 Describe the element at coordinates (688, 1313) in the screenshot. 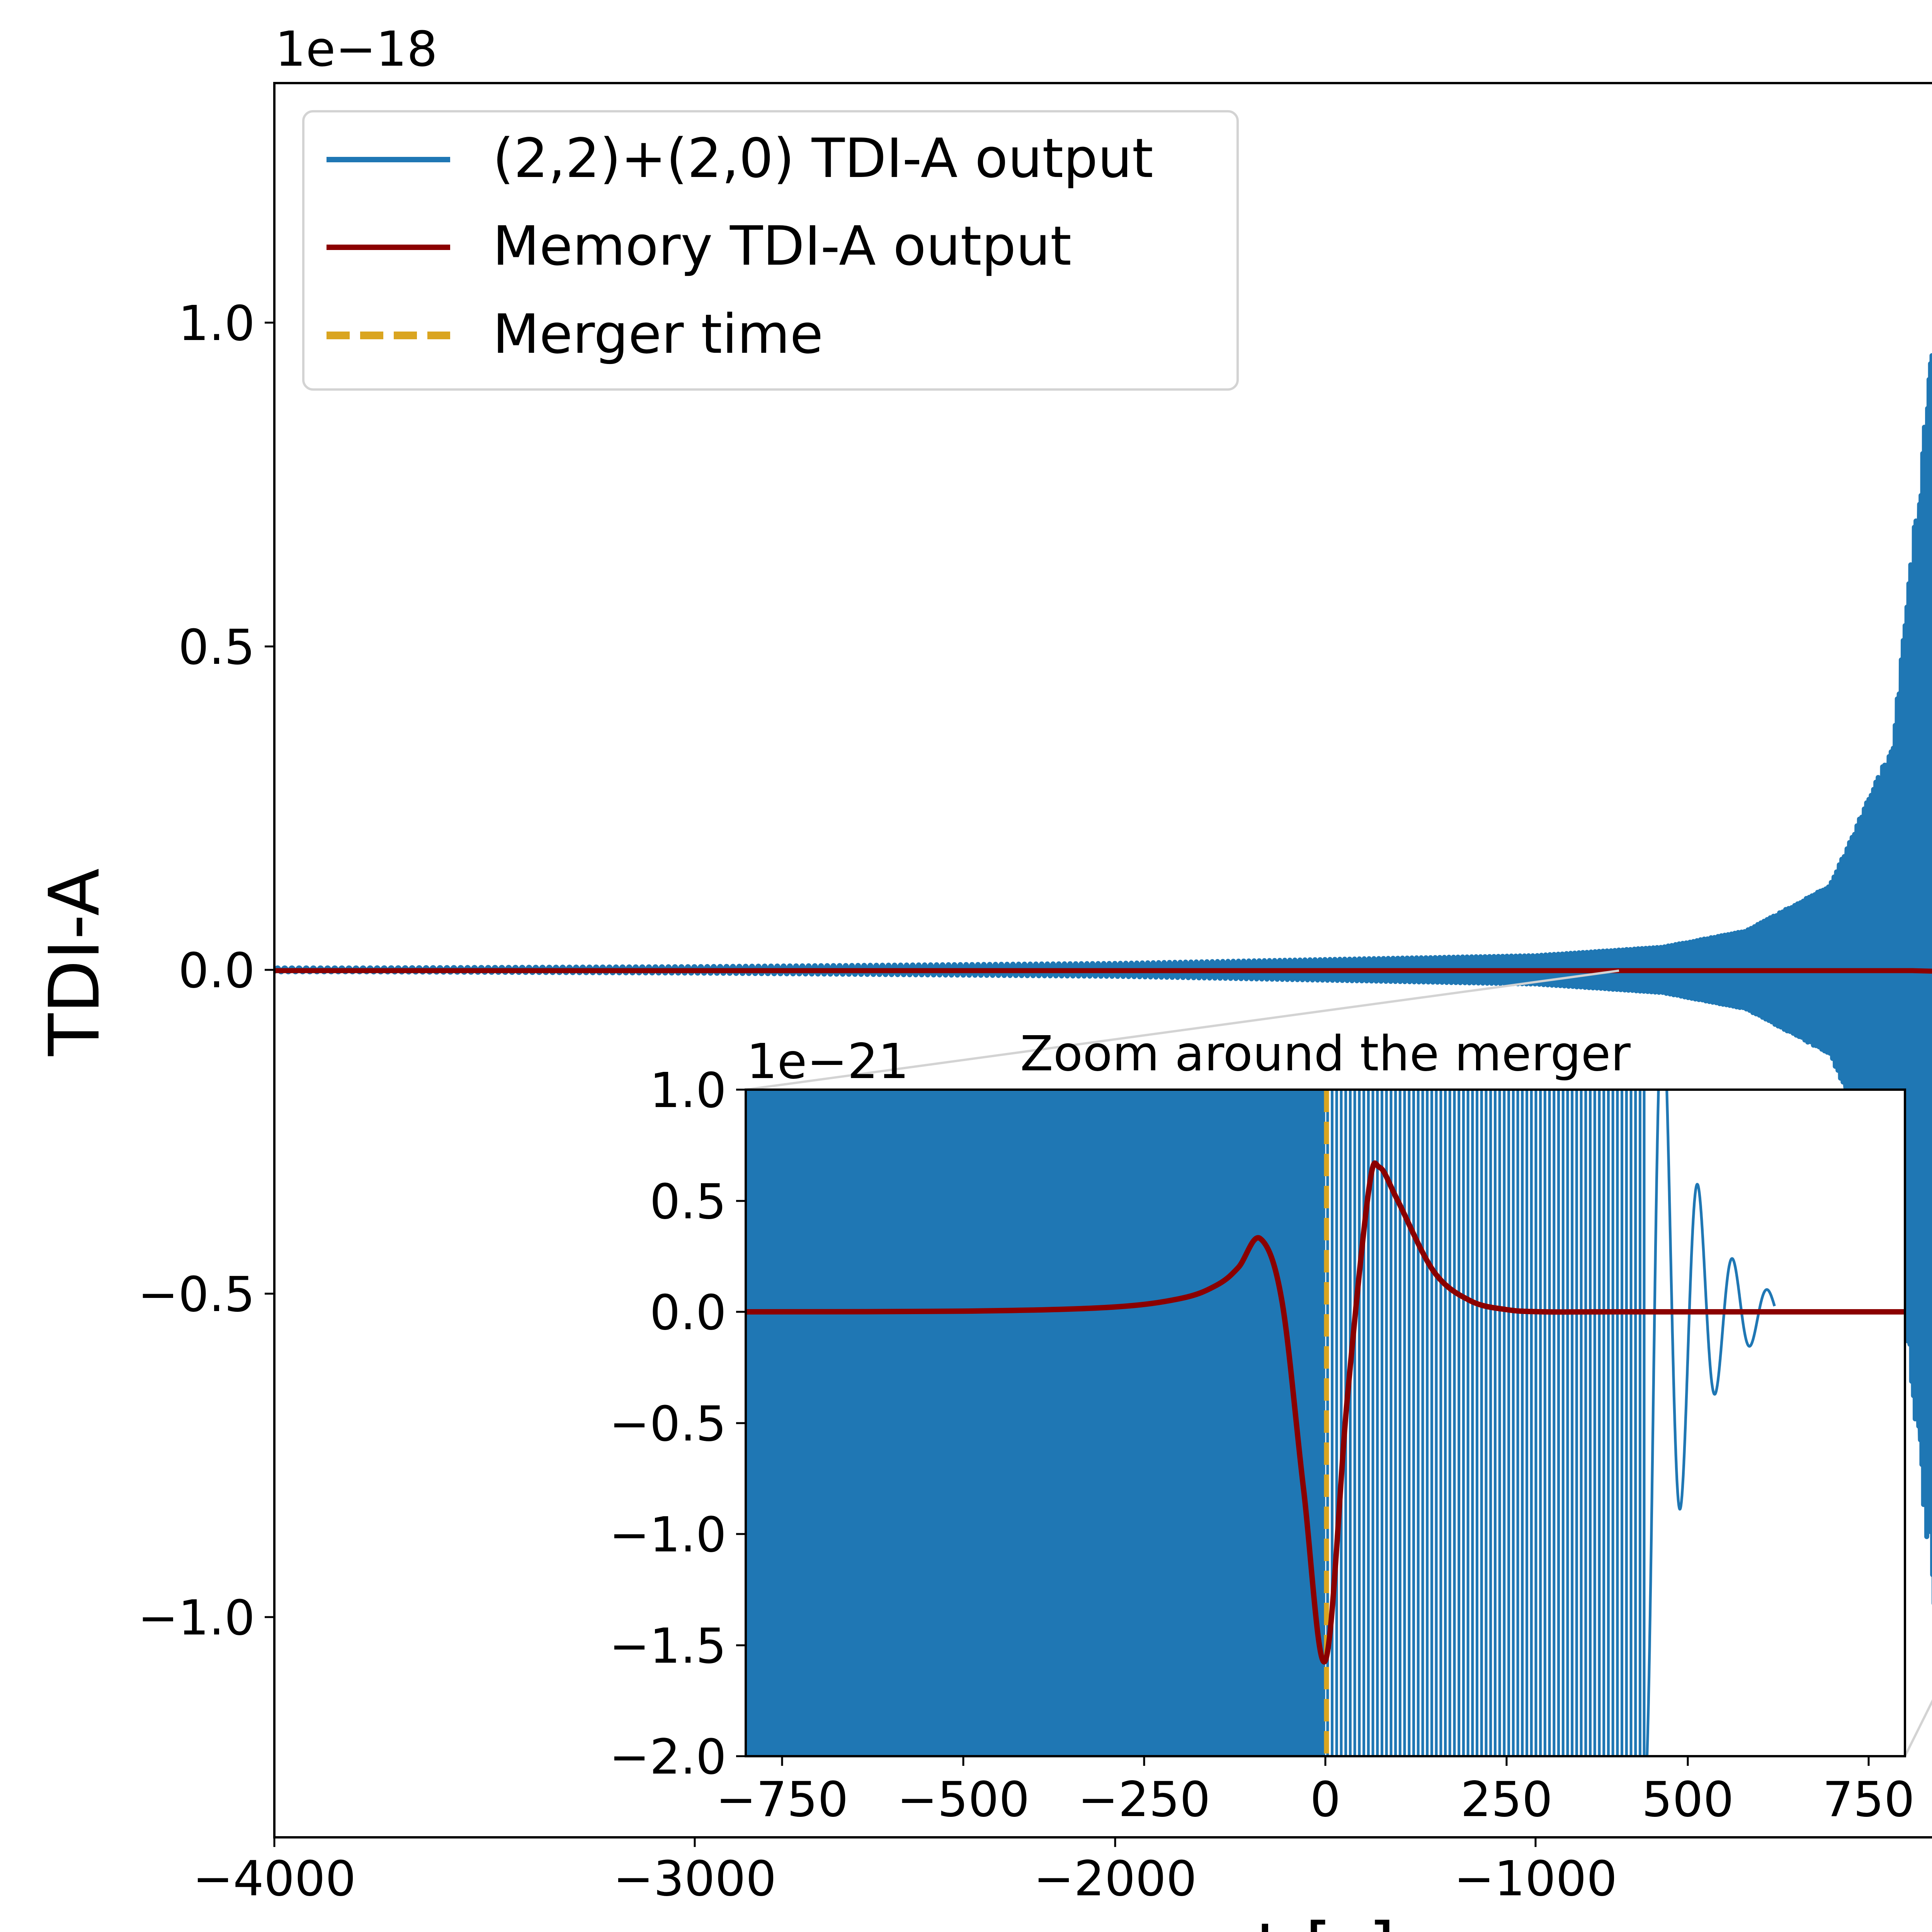

I see `inset-y-tick-label: 0.0` at that location.